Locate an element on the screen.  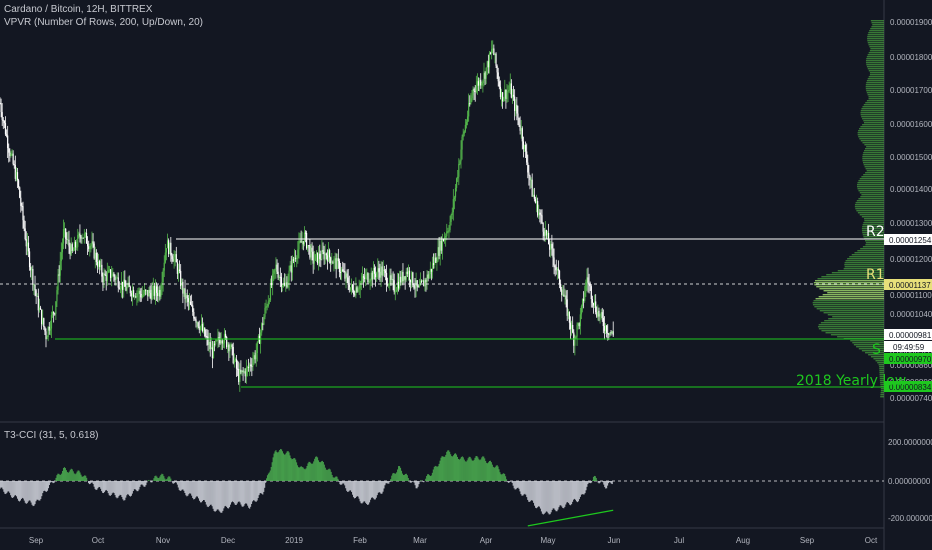
r1-tag: 0.00001137 is located at coordinates (910, 285).